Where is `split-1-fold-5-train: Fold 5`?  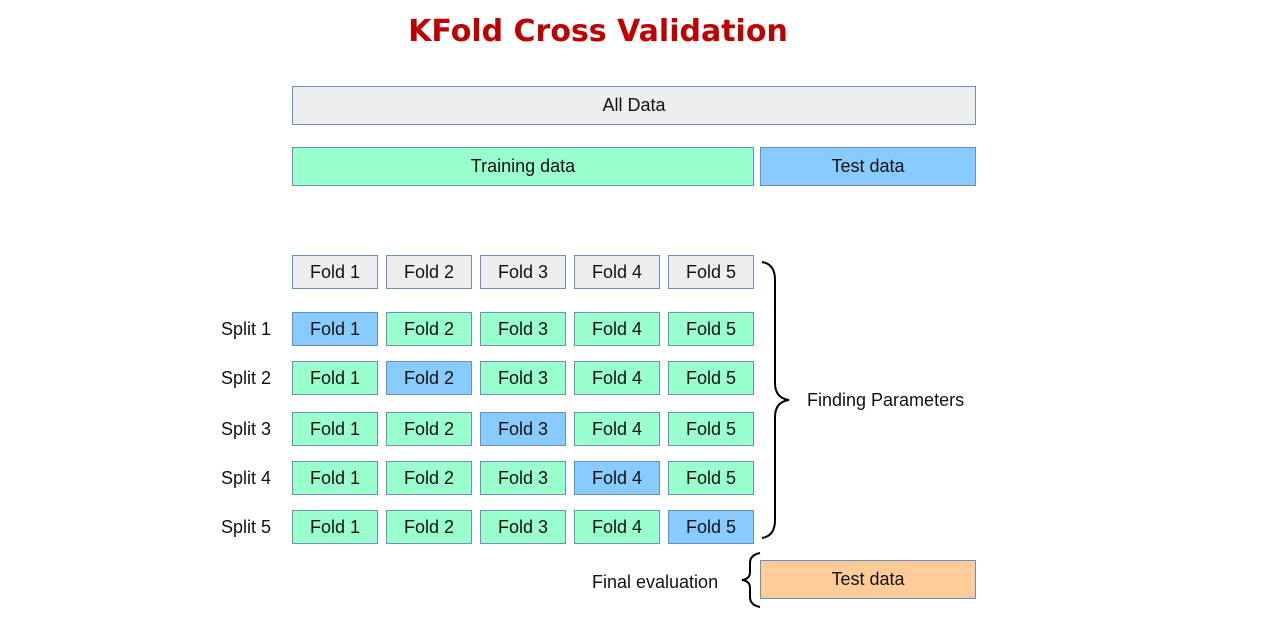
split-1-fold-5-train: Fold 5 is located at coordinates (711, 329).